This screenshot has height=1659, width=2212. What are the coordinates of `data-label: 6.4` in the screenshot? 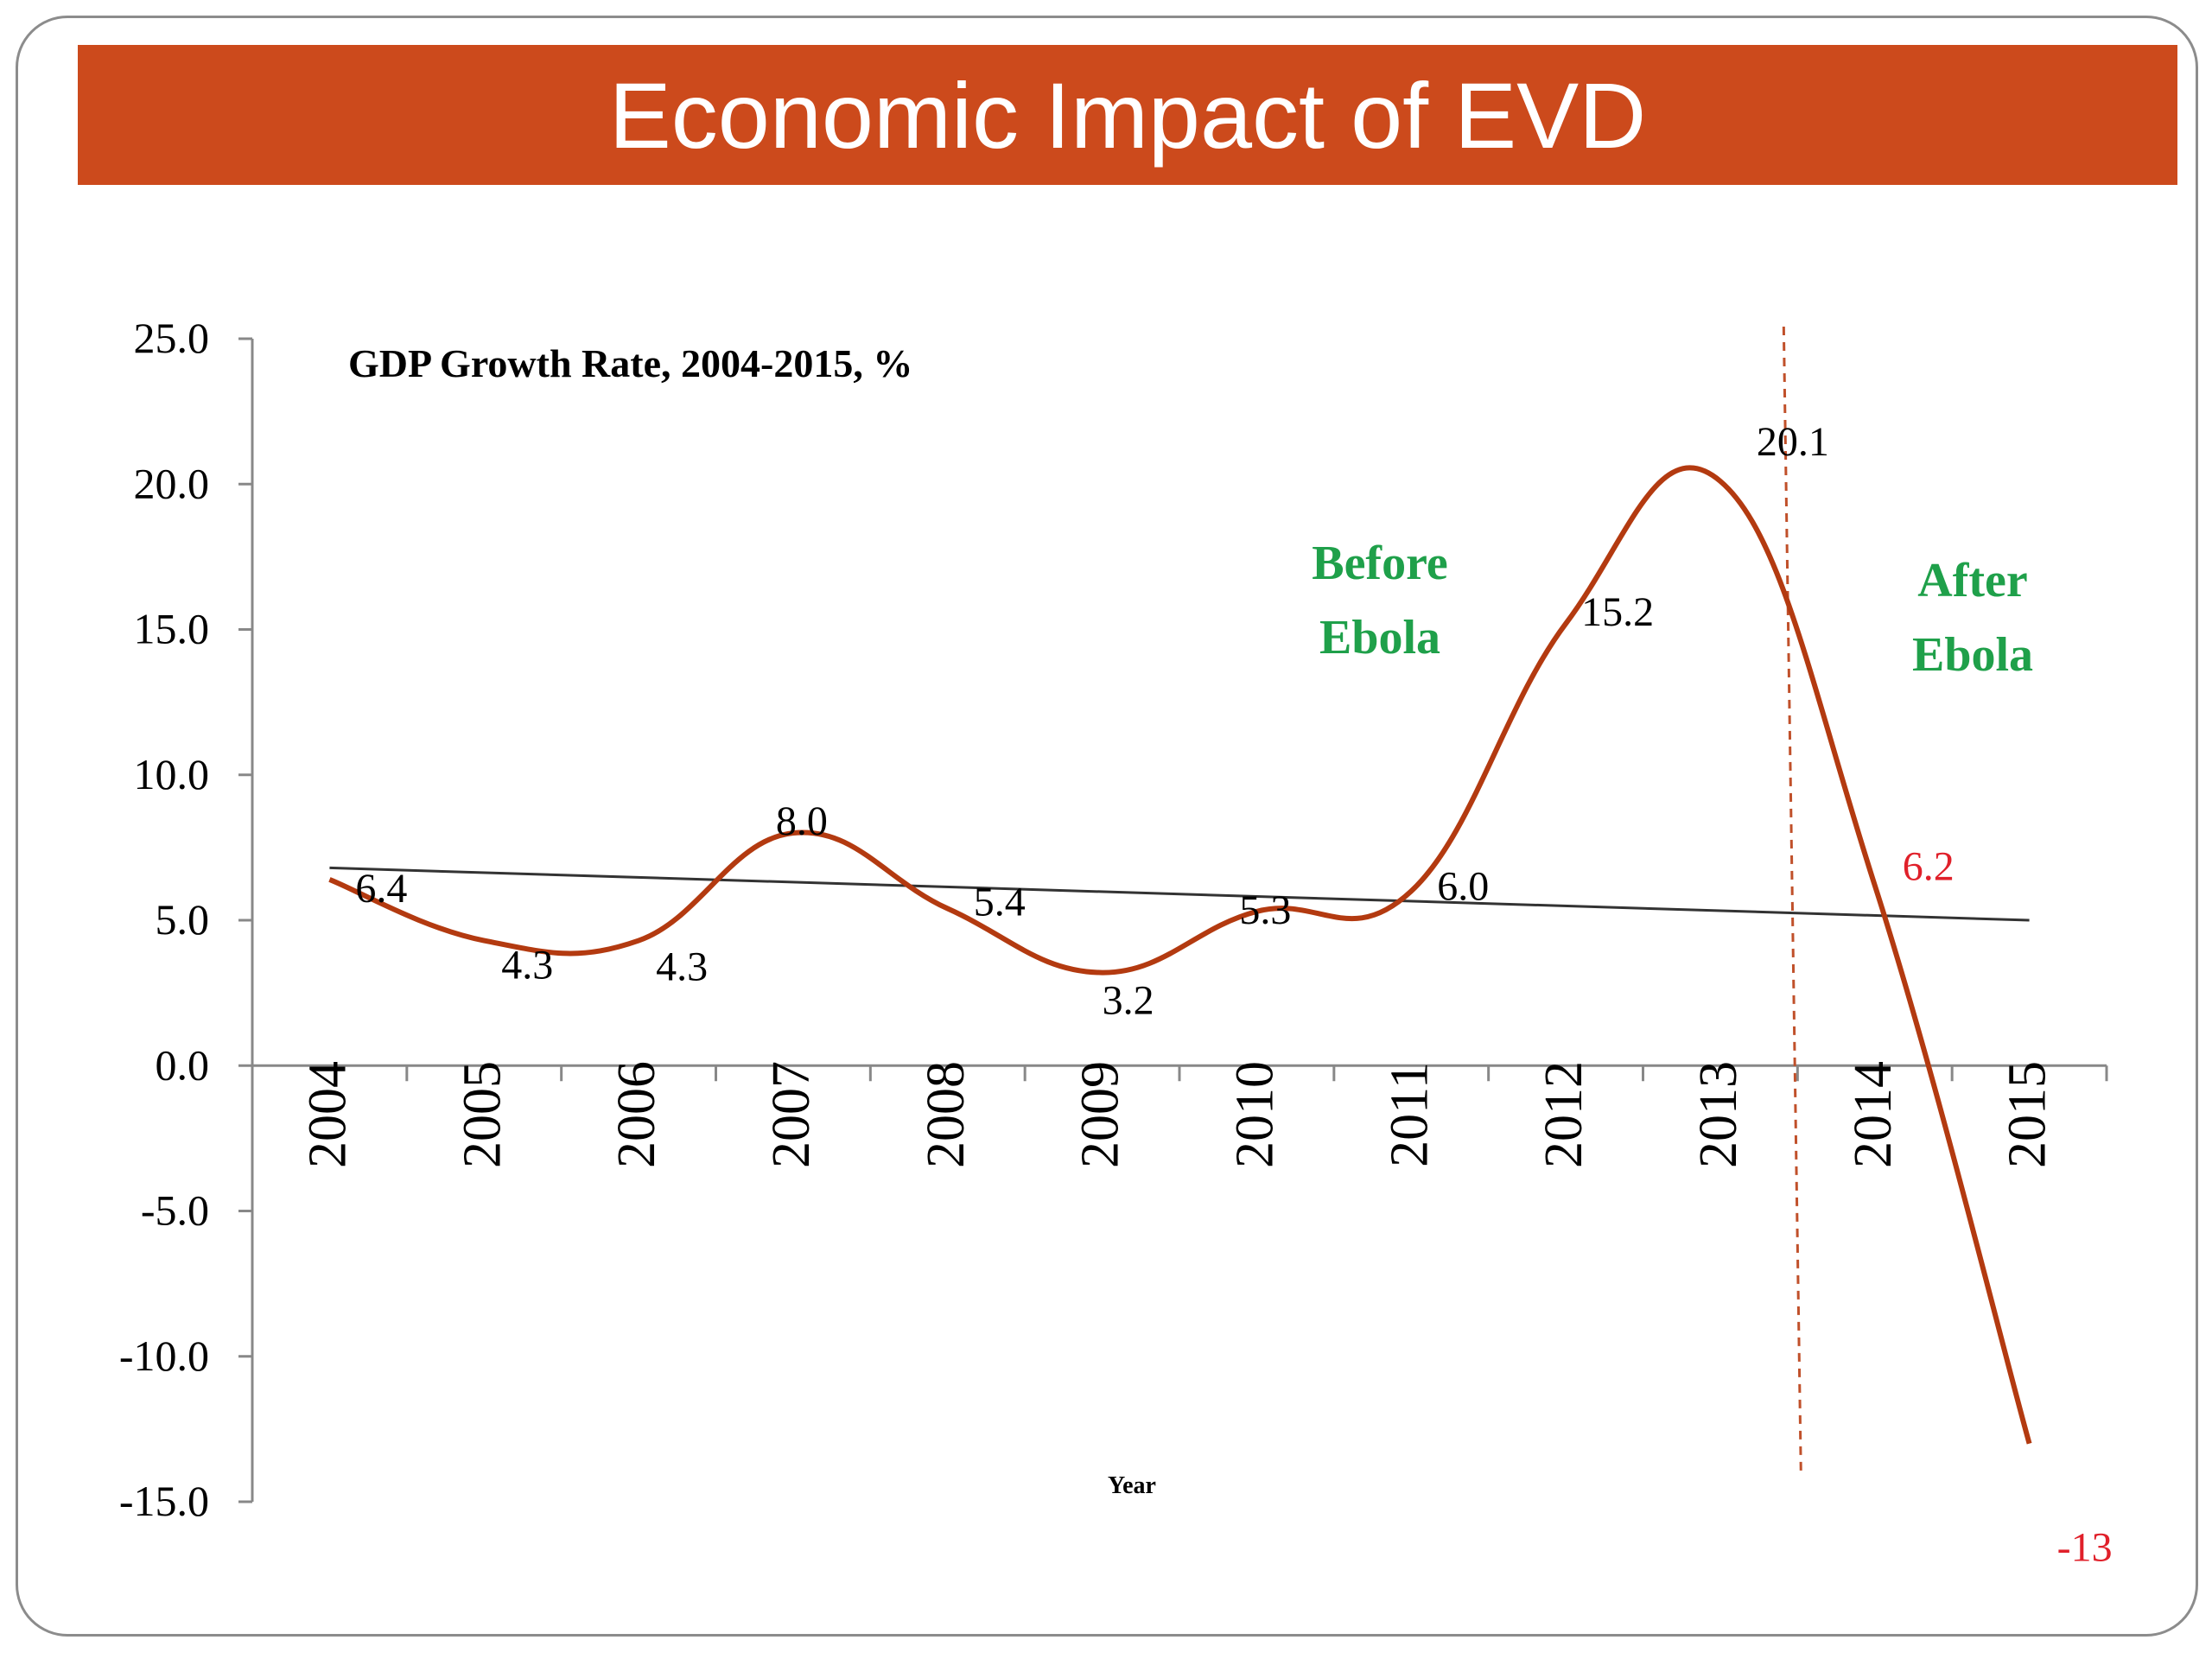 It's located at (381, 889).